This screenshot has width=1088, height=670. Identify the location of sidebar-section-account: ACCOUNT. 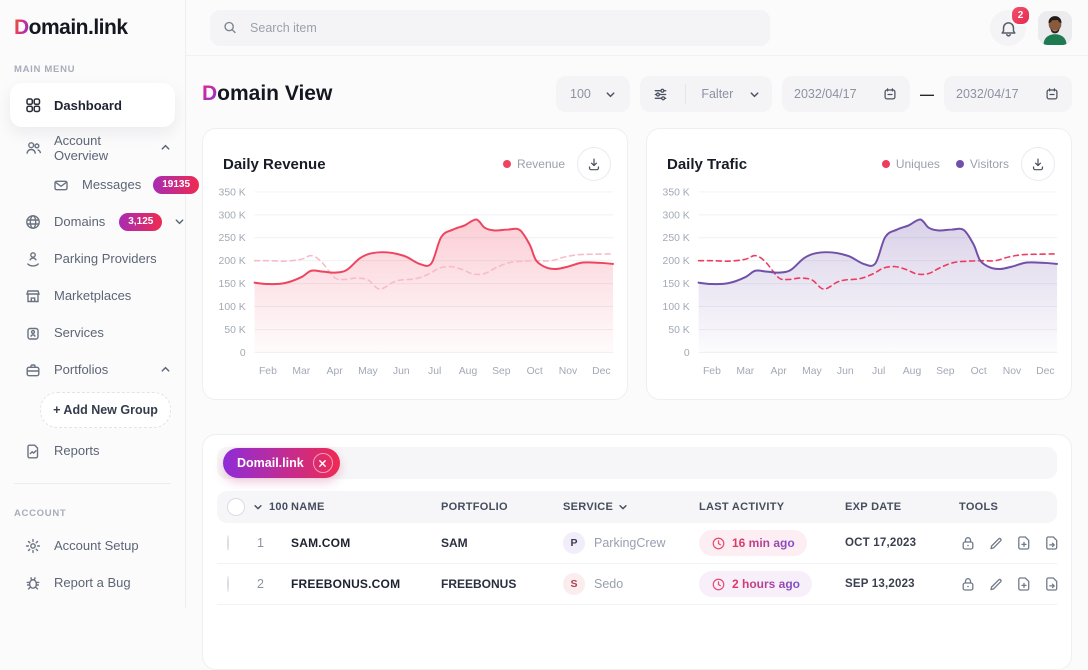
(40, 513).